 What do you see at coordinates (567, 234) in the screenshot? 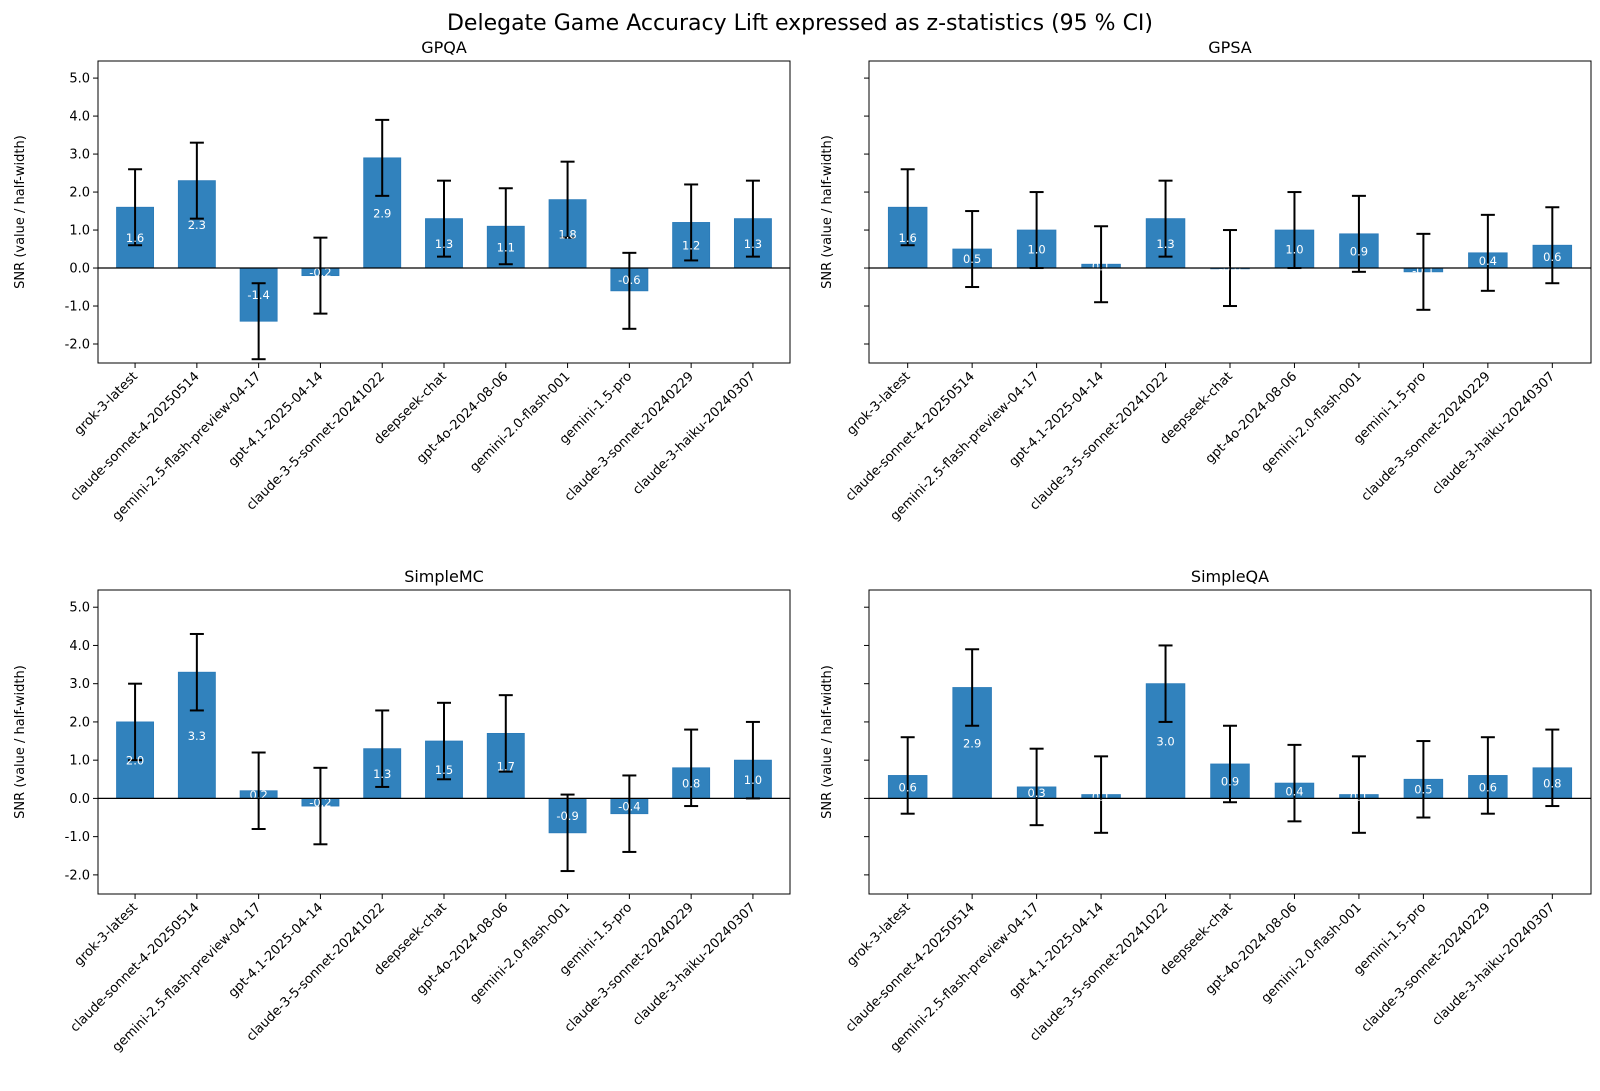
I see `bar-value-label: 1.8` at bounding box center [567, 234].